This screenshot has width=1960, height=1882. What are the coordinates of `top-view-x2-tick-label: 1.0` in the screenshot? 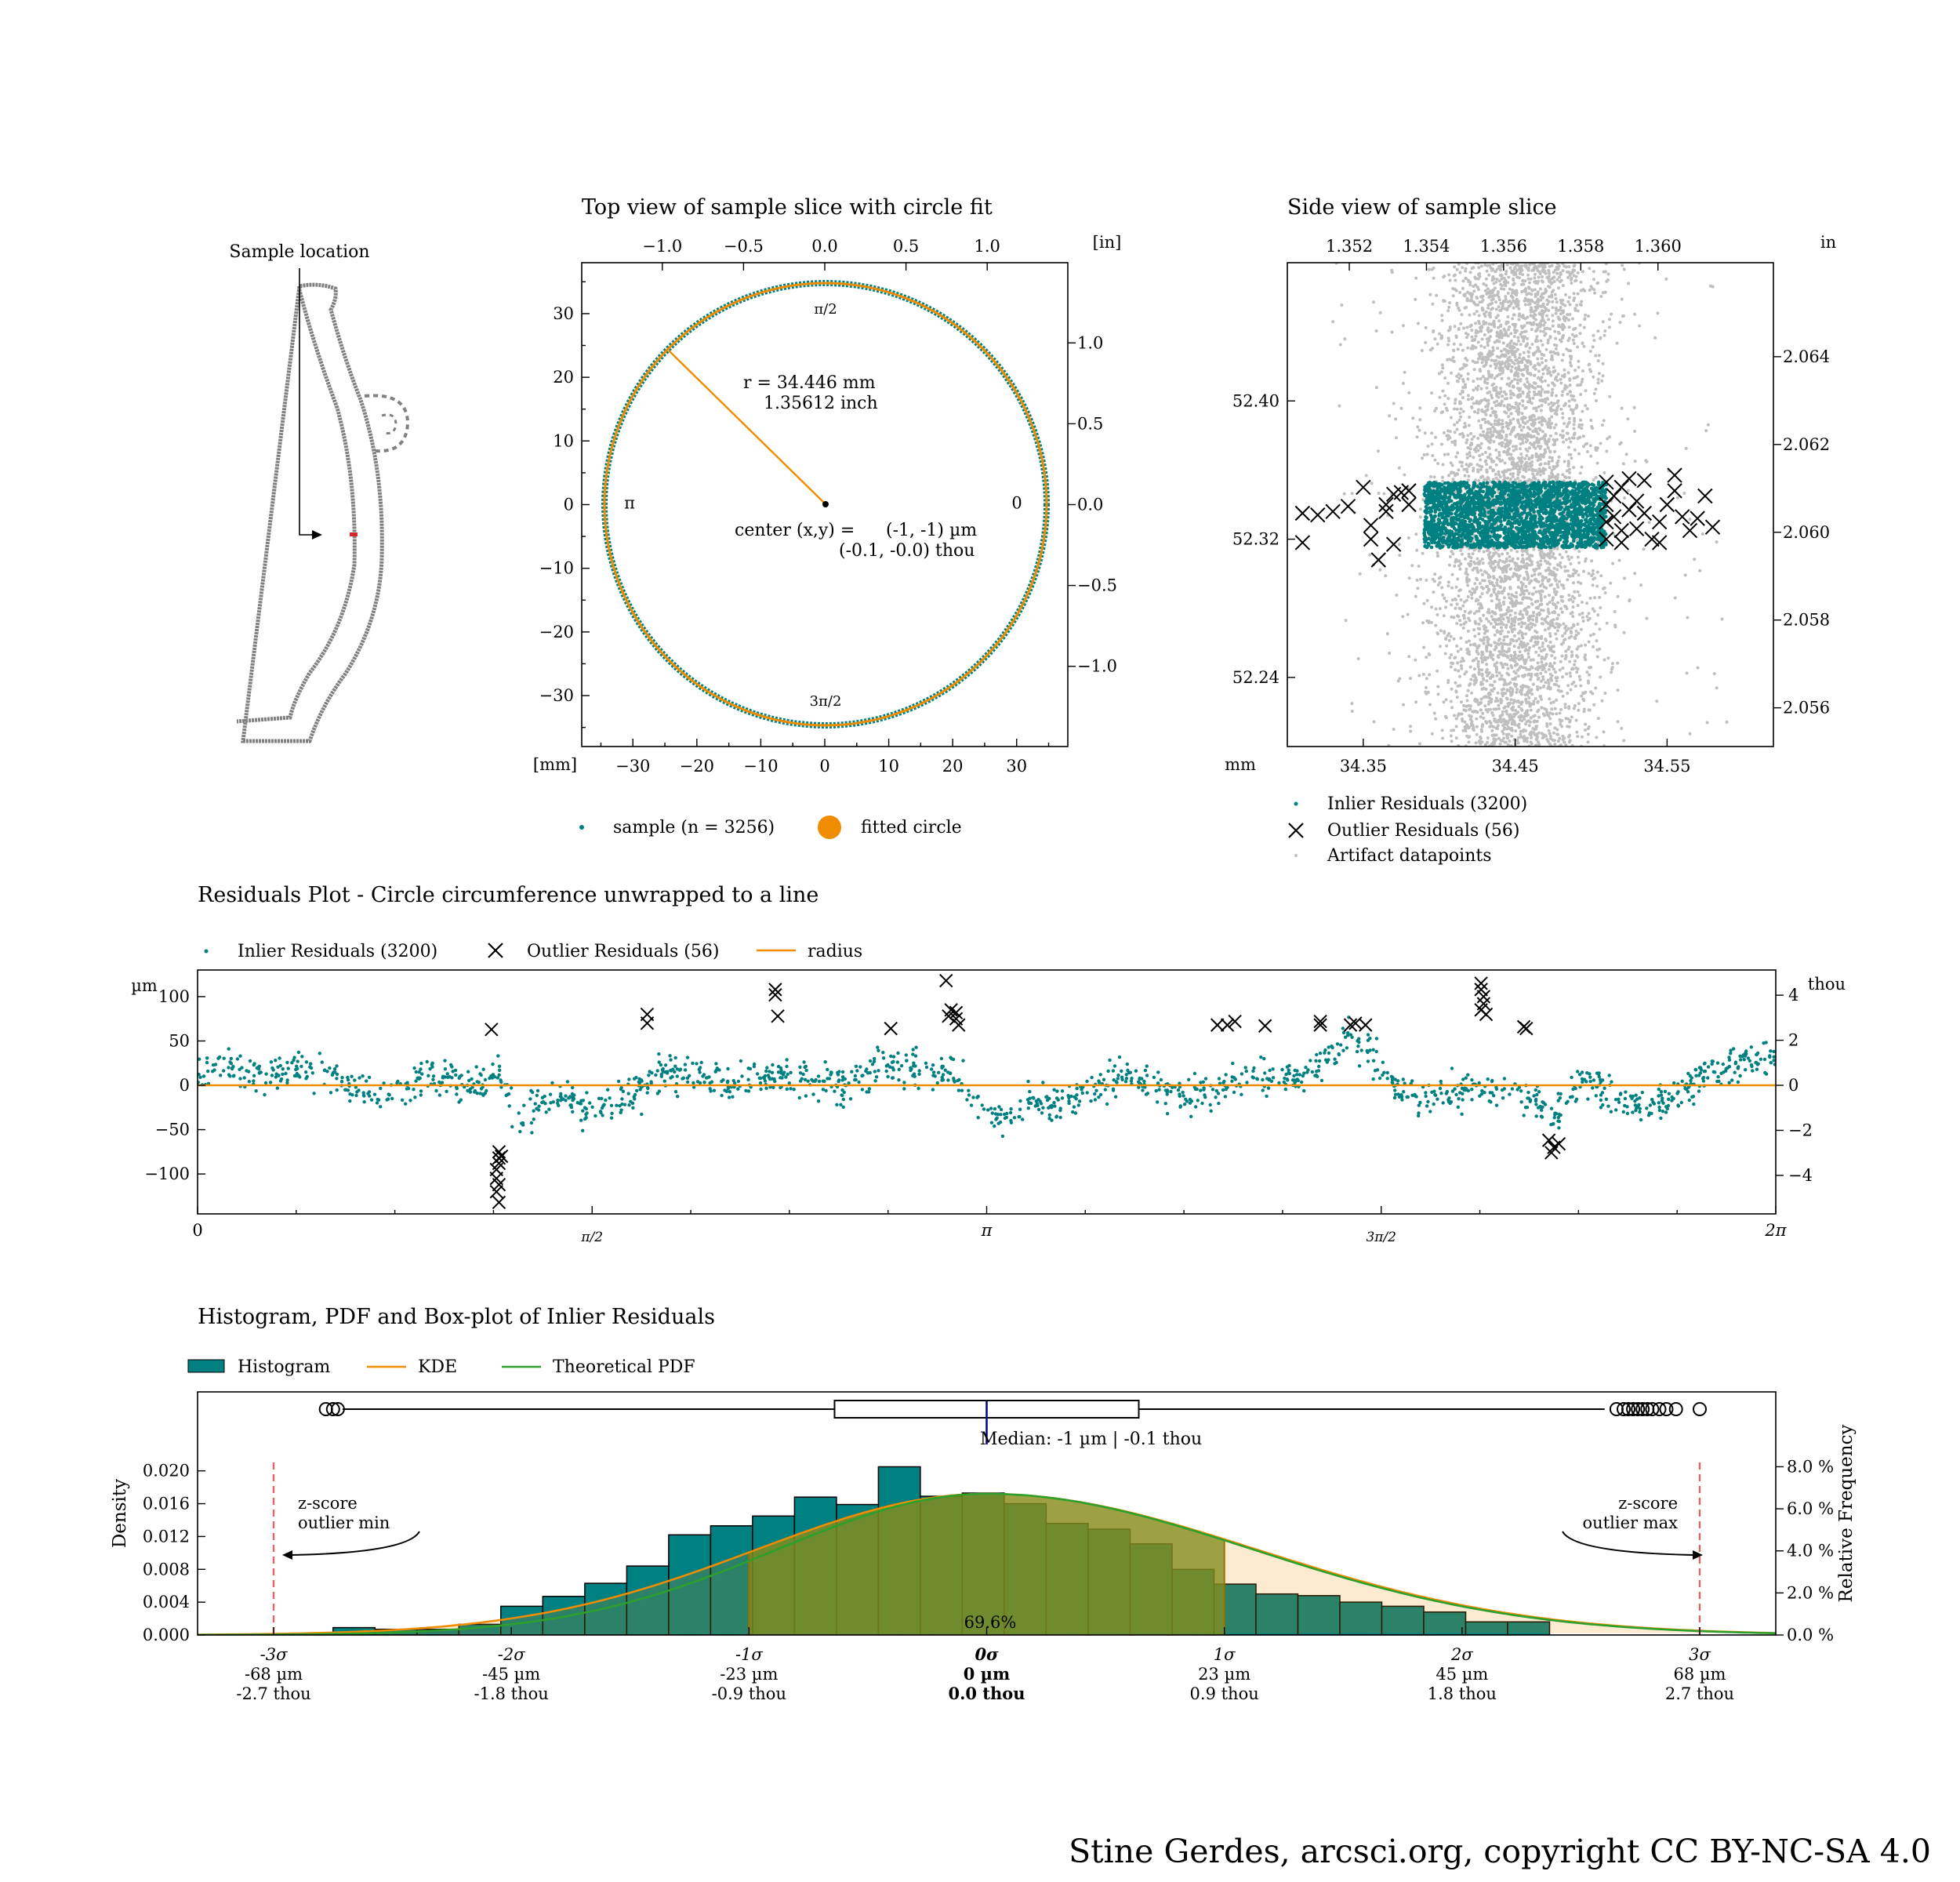 It's located at (988, 246).